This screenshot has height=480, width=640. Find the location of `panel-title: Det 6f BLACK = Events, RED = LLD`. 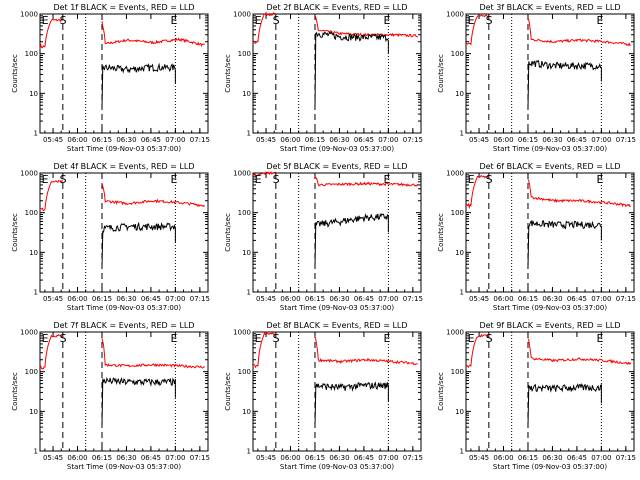

panel-title: Det 6f BLACK = Events, RED = LLD is located at coordinates (549, 166).